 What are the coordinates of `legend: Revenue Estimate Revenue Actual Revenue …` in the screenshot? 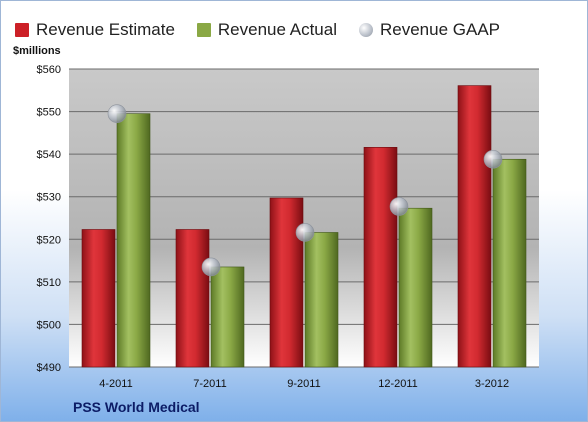 It's located at (268, 30).